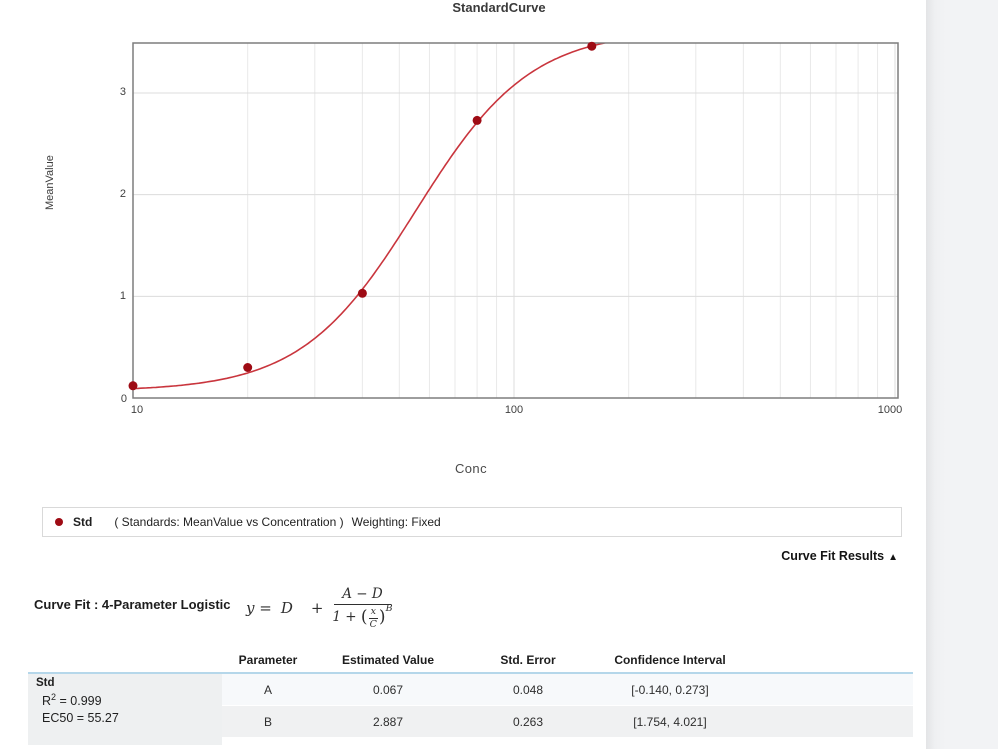 The width and height of the screenshot is (998, 749). Describe the element at coordinates (268, 660) in the screenshot. I see `col-parameter: Parameter` at that location.